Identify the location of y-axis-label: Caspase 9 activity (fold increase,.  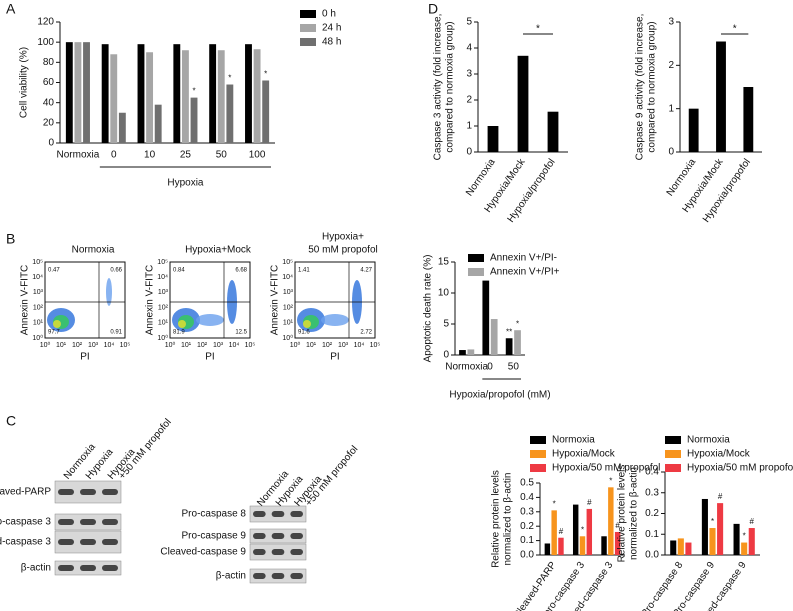
(640, 87).